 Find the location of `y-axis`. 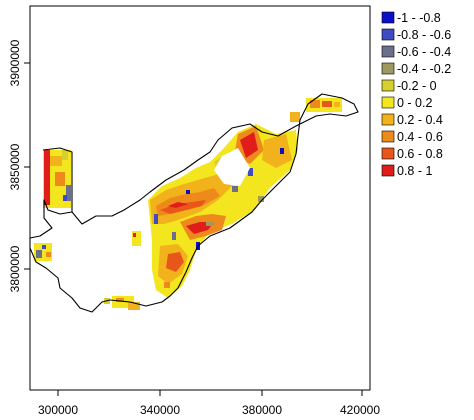

y-axis is located at coordinates (27, 166).